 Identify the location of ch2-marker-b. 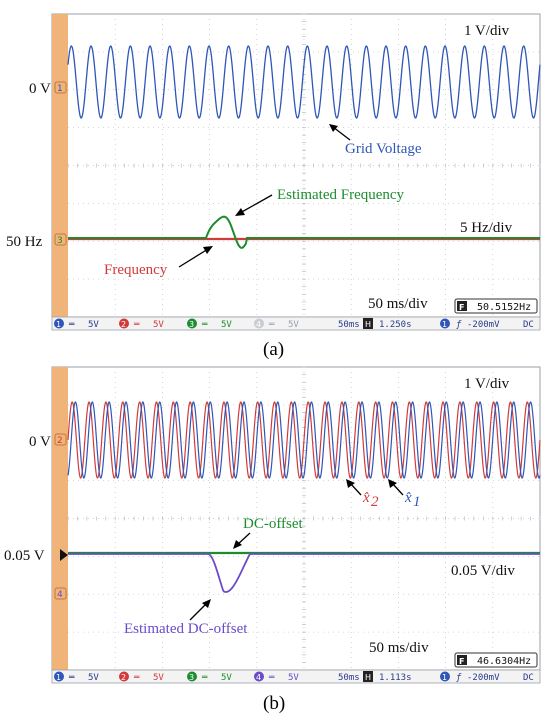
(60, 439).